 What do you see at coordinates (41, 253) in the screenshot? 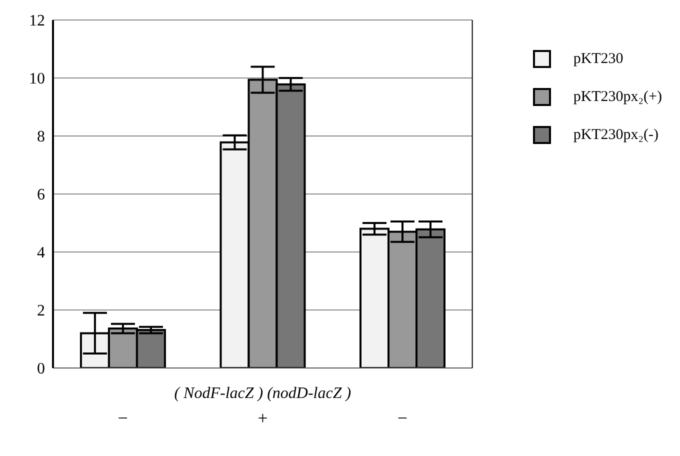
I see `y-tick-label: 4` at bounding box center [41, 253].